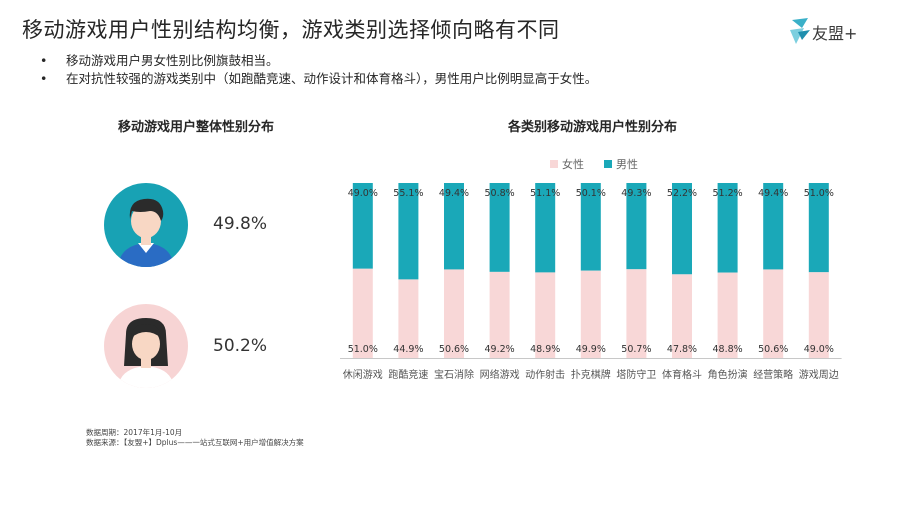  I want to click on legend-swatch-female, so click(554, 164).